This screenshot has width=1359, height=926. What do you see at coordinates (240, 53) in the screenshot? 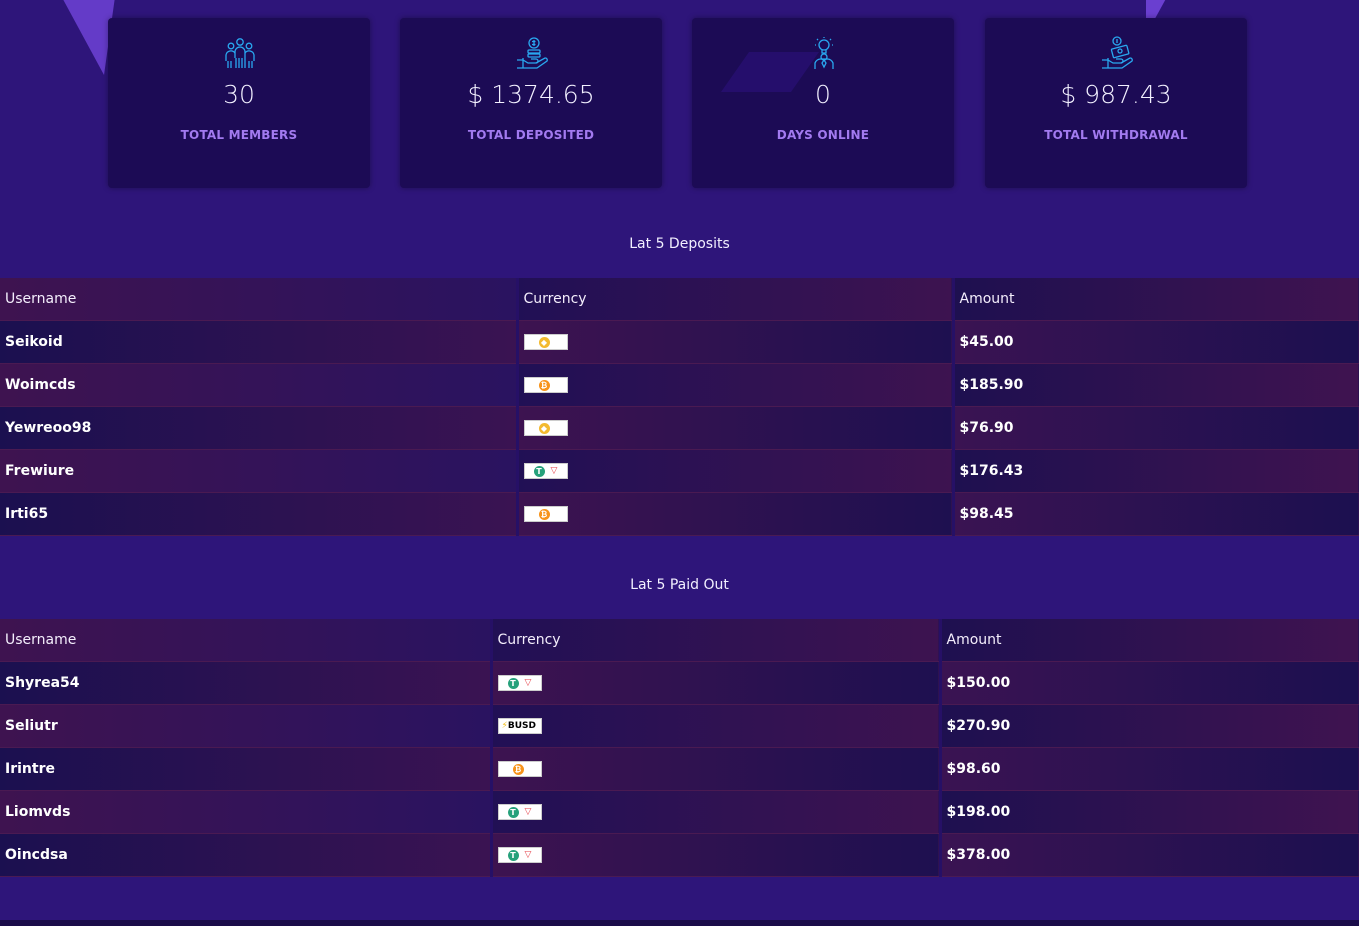
I see `users-group-icon` at bounding box center [240, 53].